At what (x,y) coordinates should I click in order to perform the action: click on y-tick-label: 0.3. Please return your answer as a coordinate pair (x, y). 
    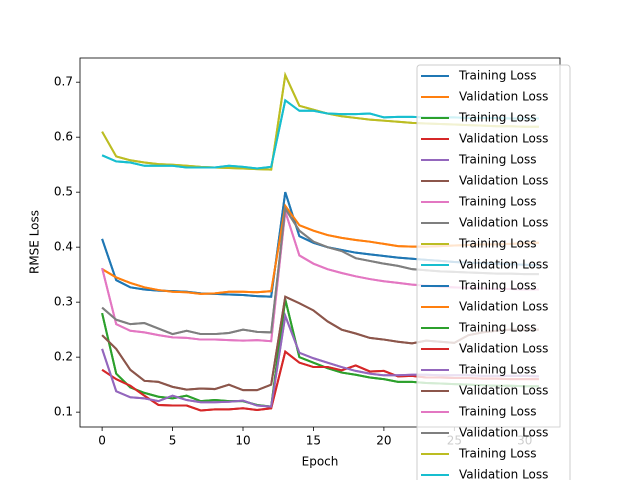
    Looking at the image, I should click on (63, 302).